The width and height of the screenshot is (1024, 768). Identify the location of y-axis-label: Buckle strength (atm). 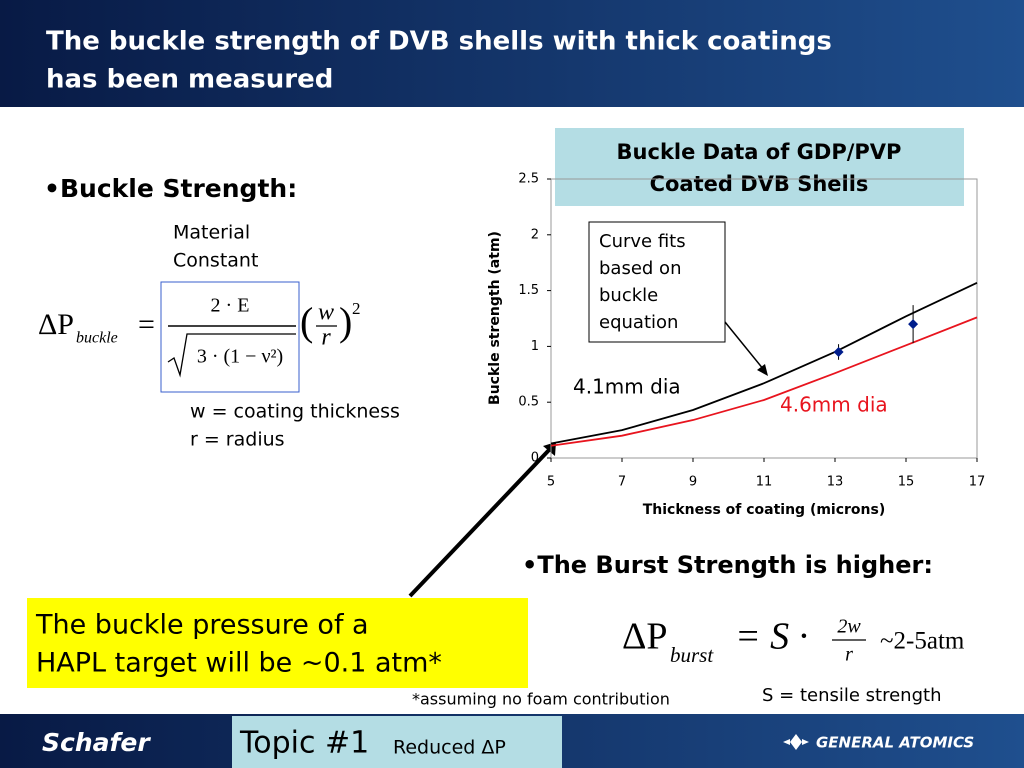
(495, 318).